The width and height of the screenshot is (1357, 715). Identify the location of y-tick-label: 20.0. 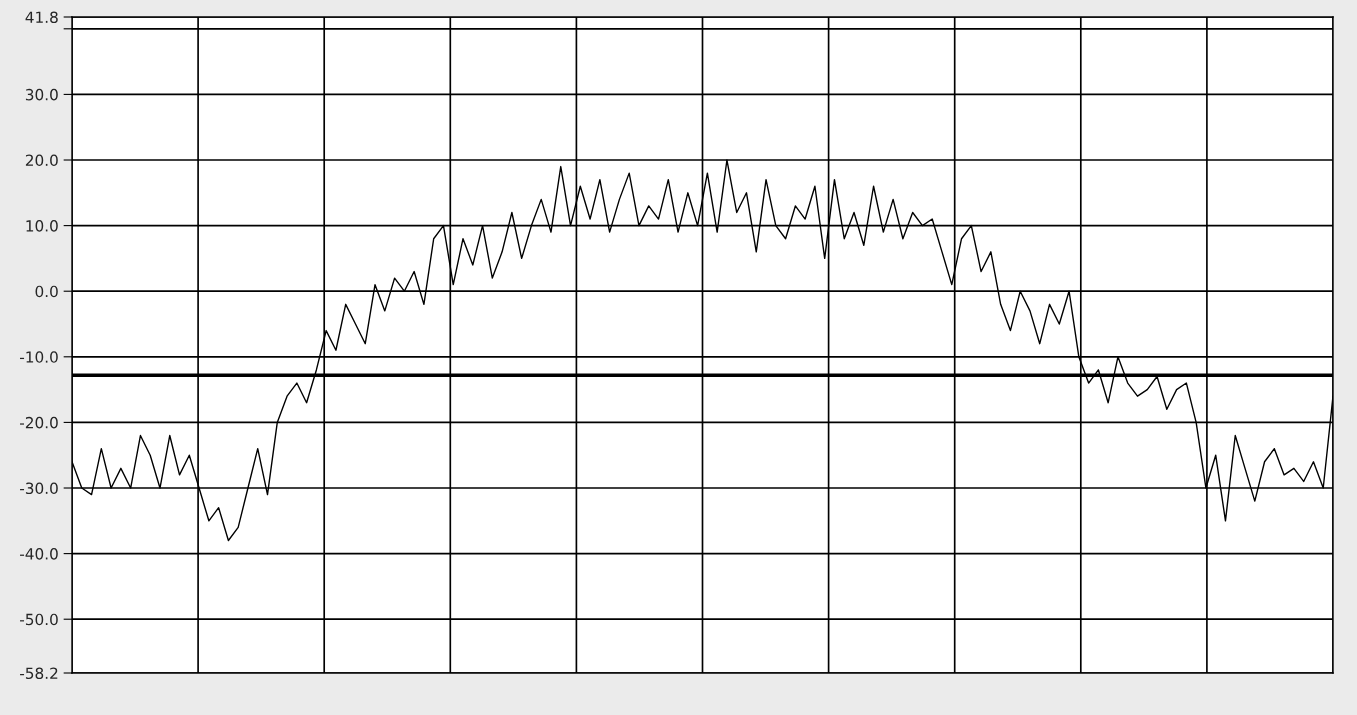
(41, 160).